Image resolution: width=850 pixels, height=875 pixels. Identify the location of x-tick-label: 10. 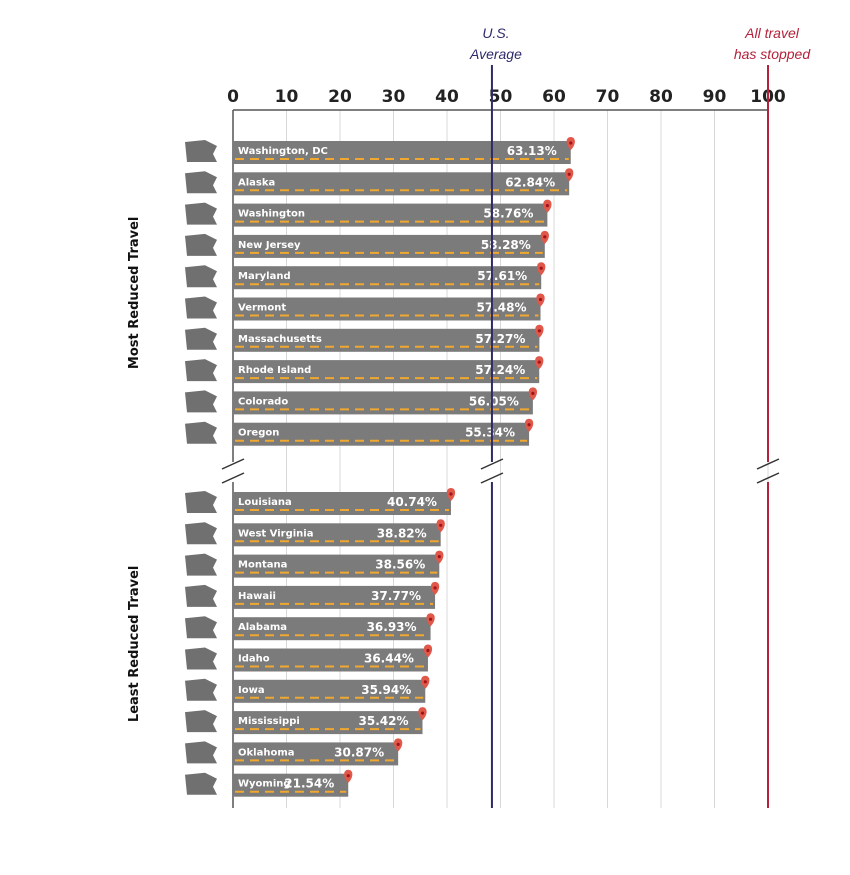
(287, 97).